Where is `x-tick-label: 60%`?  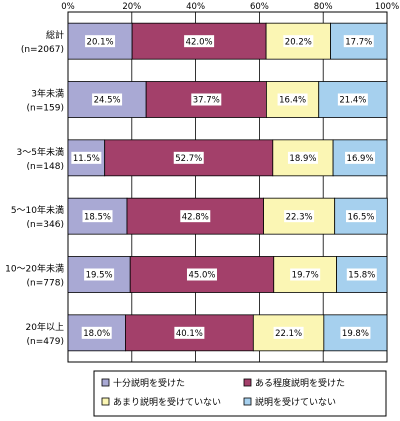
x-tick-label: 60% is located at coordinates (259, 7).